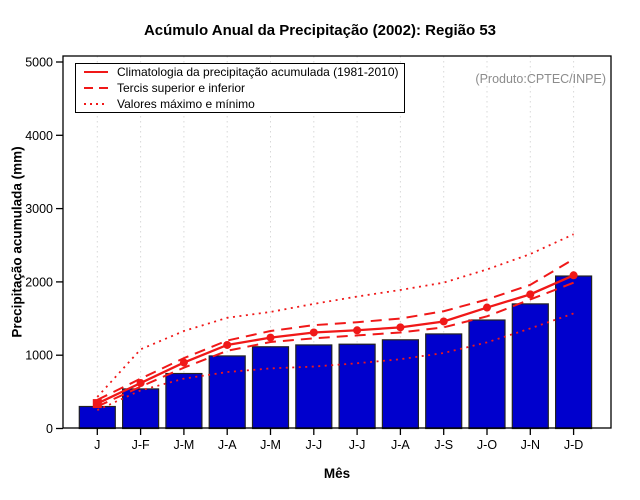 The width and height of the screenshot is (640, 500). Describe the element at coordinates (540, 79) in the screenshot. I see `product-annotation: (Produto:CPTEC/INPE)` at that location.